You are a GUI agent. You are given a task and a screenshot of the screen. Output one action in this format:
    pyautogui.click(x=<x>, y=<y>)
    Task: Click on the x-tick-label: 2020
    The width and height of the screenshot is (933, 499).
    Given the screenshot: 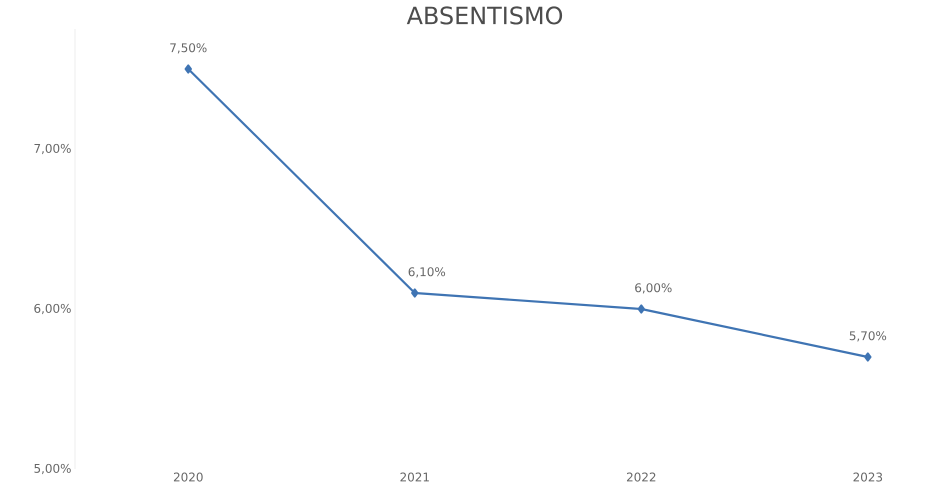 What is the action you would take?
    pyautogui.click(x=188, y=477)
    